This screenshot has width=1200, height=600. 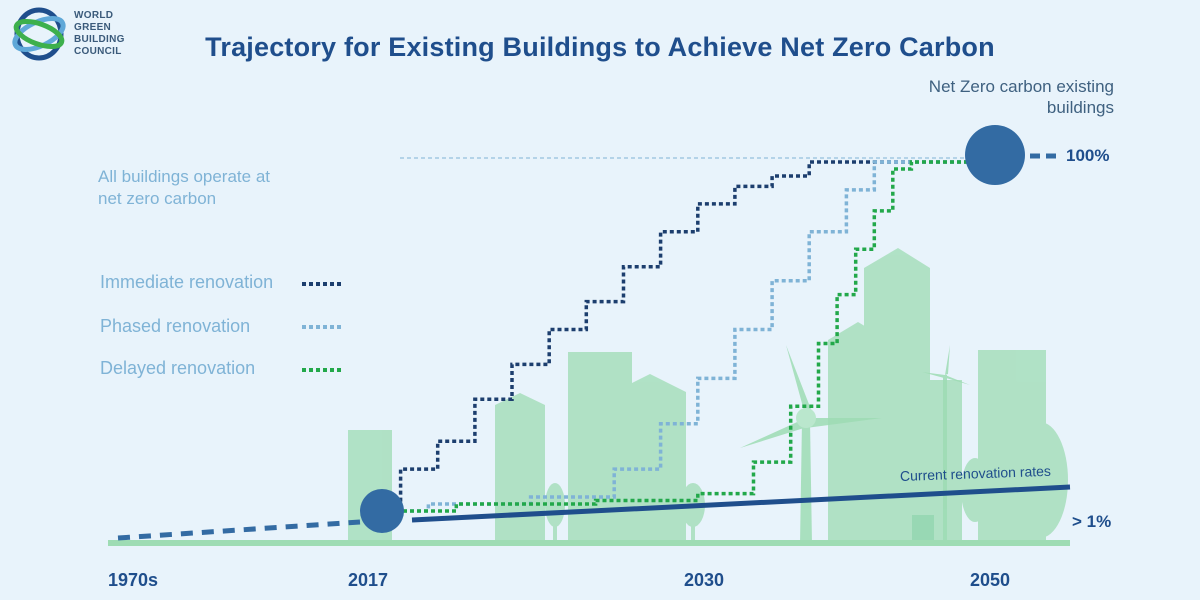 What do you see at coordinates (806, 418) in the screenshot?
I see `turbine-hub` at bounding box center [806, 418].